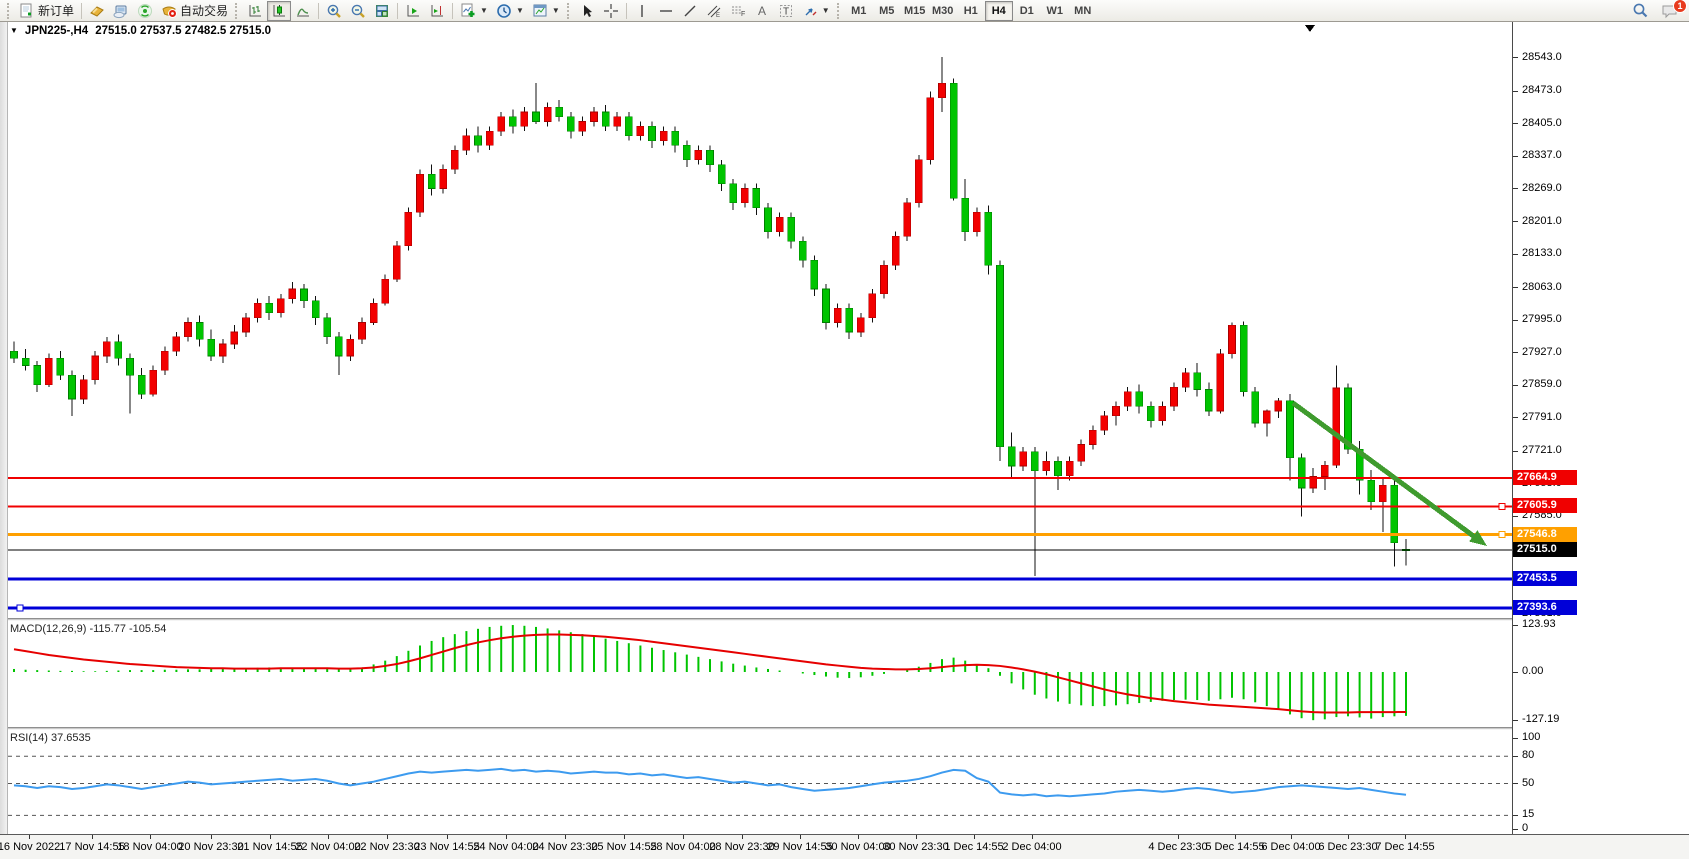  What do you see at coordinates (786, 11) in the screenshot?
I see `text-label-button: T` at bounding box center [786, 11].